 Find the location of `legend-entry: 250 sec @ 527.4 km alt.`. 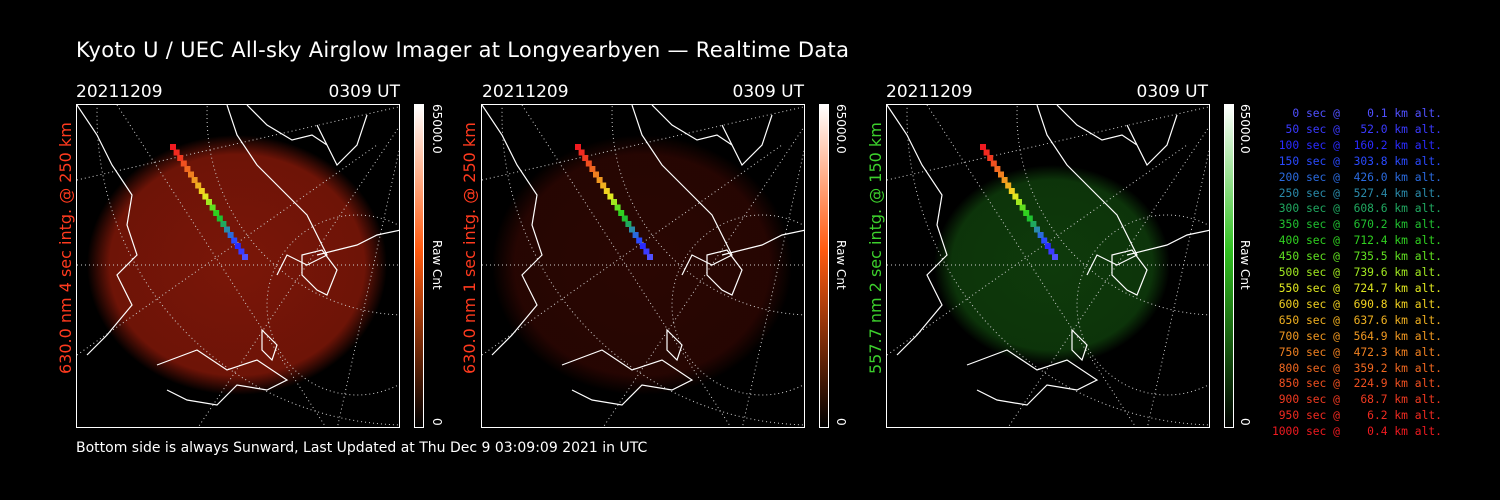

legend-entry: 250 sec @ 527.4 km alt. is located at coordinates (1356, 193).